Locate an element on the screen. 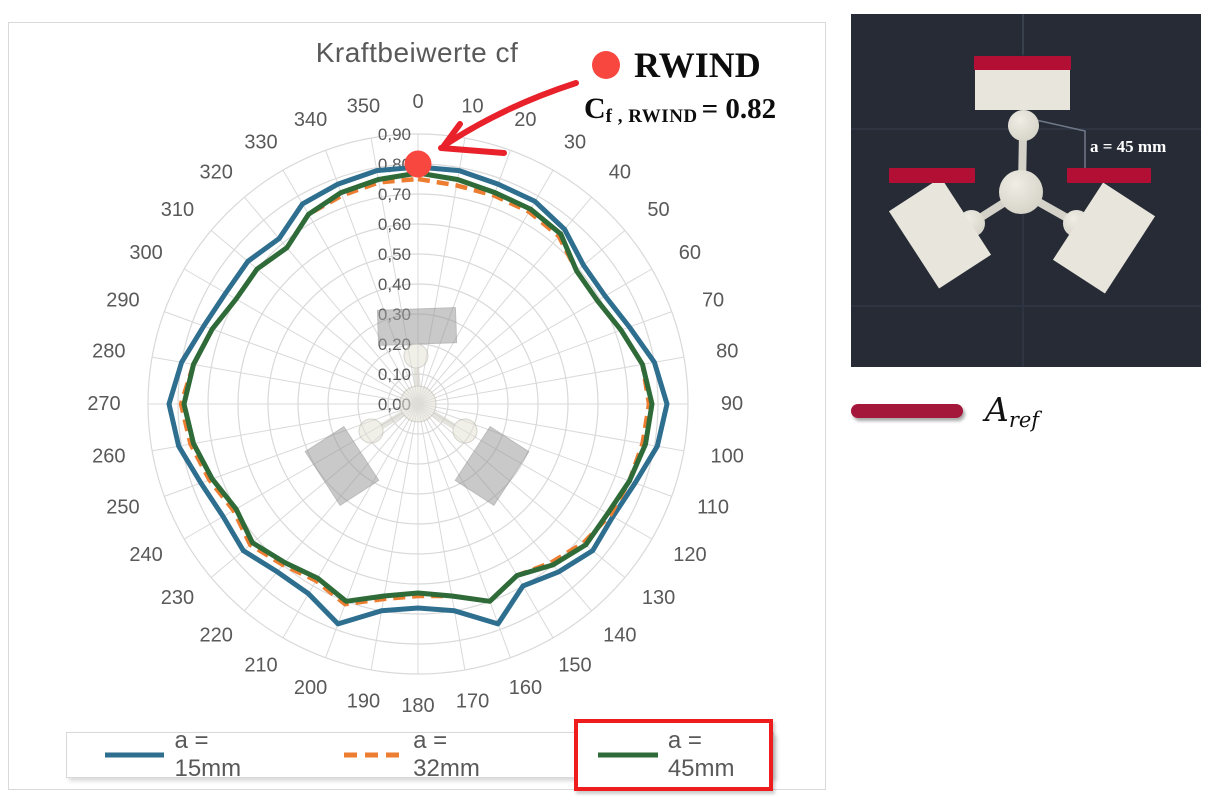  svg-text: 220 is located at coordinates (215, 635).